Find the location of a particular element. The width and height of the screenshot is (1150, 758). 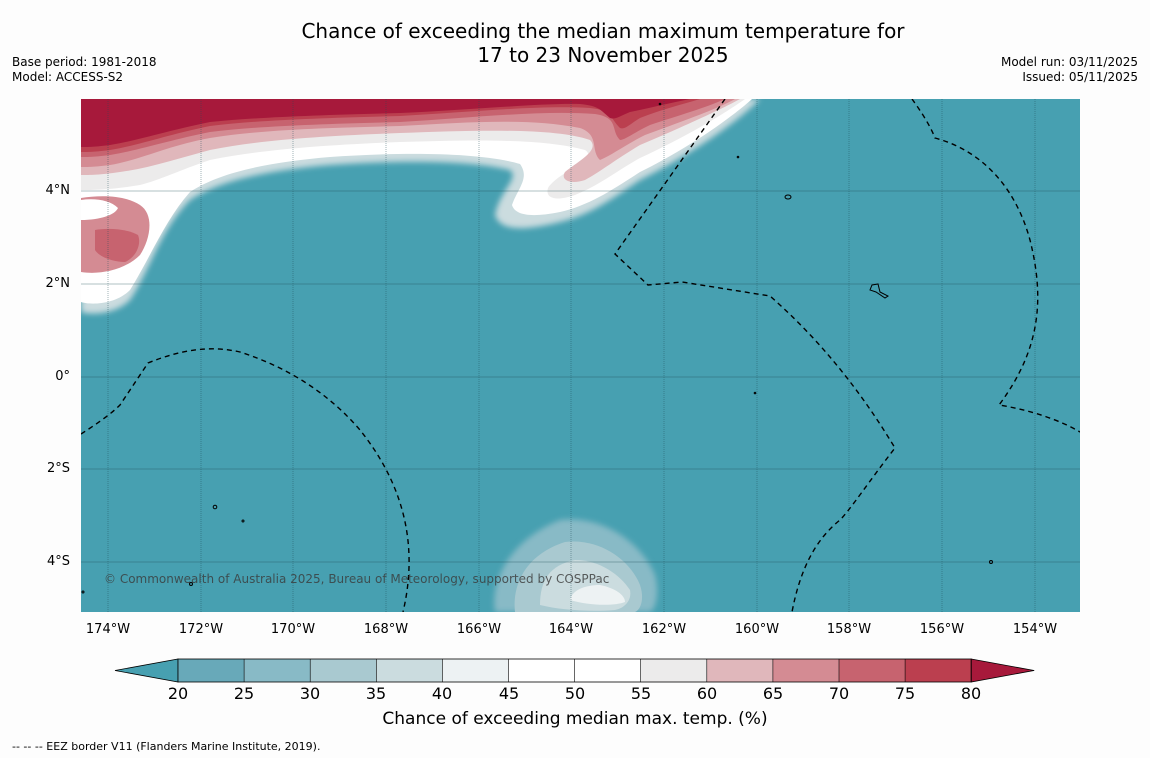

colorbar-label-30: 30 is located at coordinates (310, 693).